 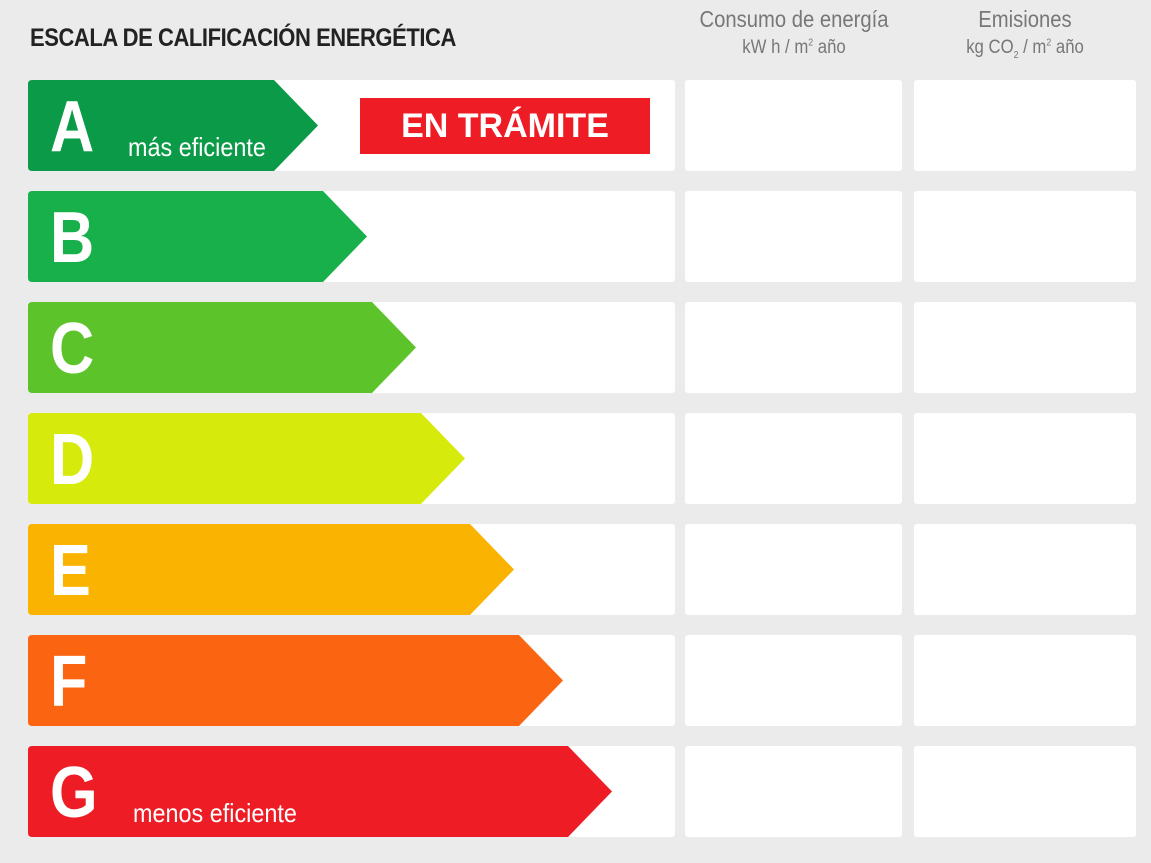 What do you see at coordinates (575, 569) in the screenshot?
I see `rating-row-e: E` at bounding box center [575, 569].